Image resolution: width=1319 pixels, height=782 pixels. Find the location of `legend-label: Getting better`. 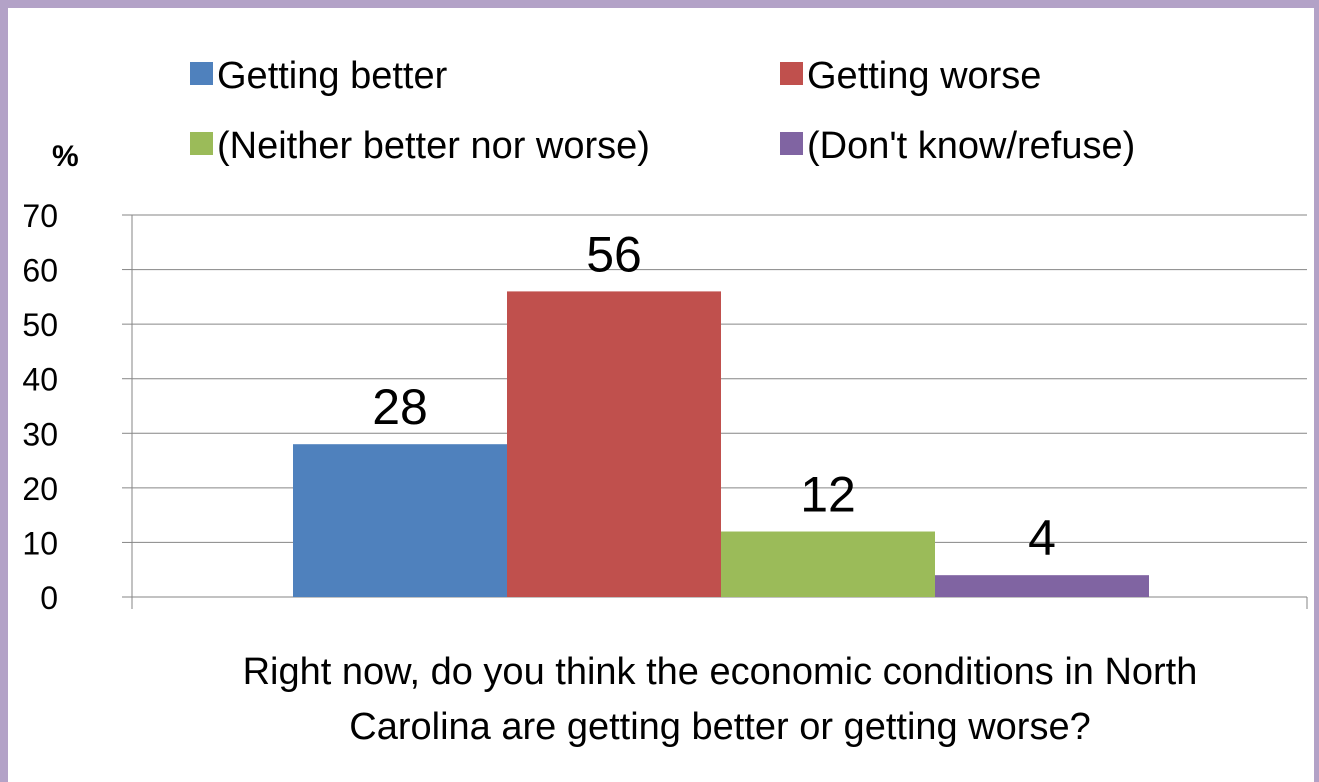

legend-label: Getting better is located at coordinates (332, 76).